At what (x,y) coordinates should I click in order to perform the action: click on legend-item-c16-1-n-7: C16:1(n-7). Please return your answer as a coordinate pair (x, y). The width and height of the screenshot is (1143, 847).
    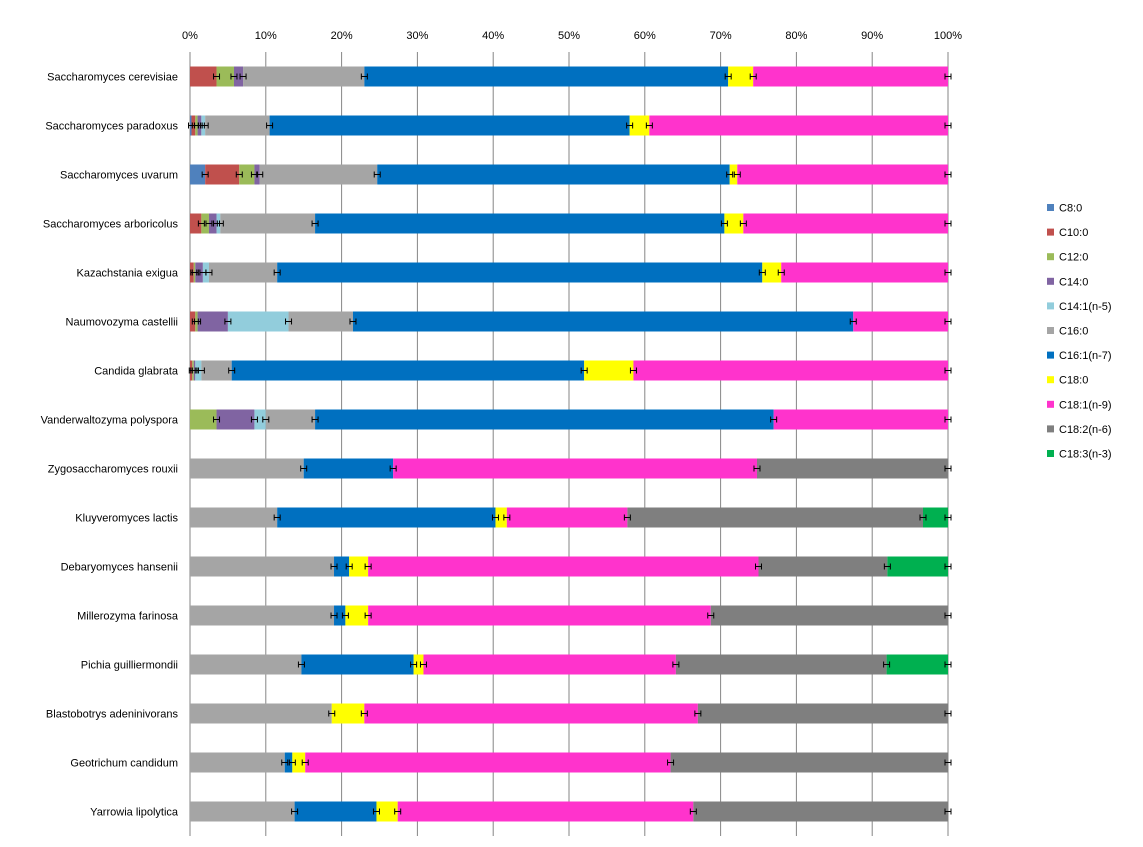
    Looking at the image, I should click on (1079, 356).